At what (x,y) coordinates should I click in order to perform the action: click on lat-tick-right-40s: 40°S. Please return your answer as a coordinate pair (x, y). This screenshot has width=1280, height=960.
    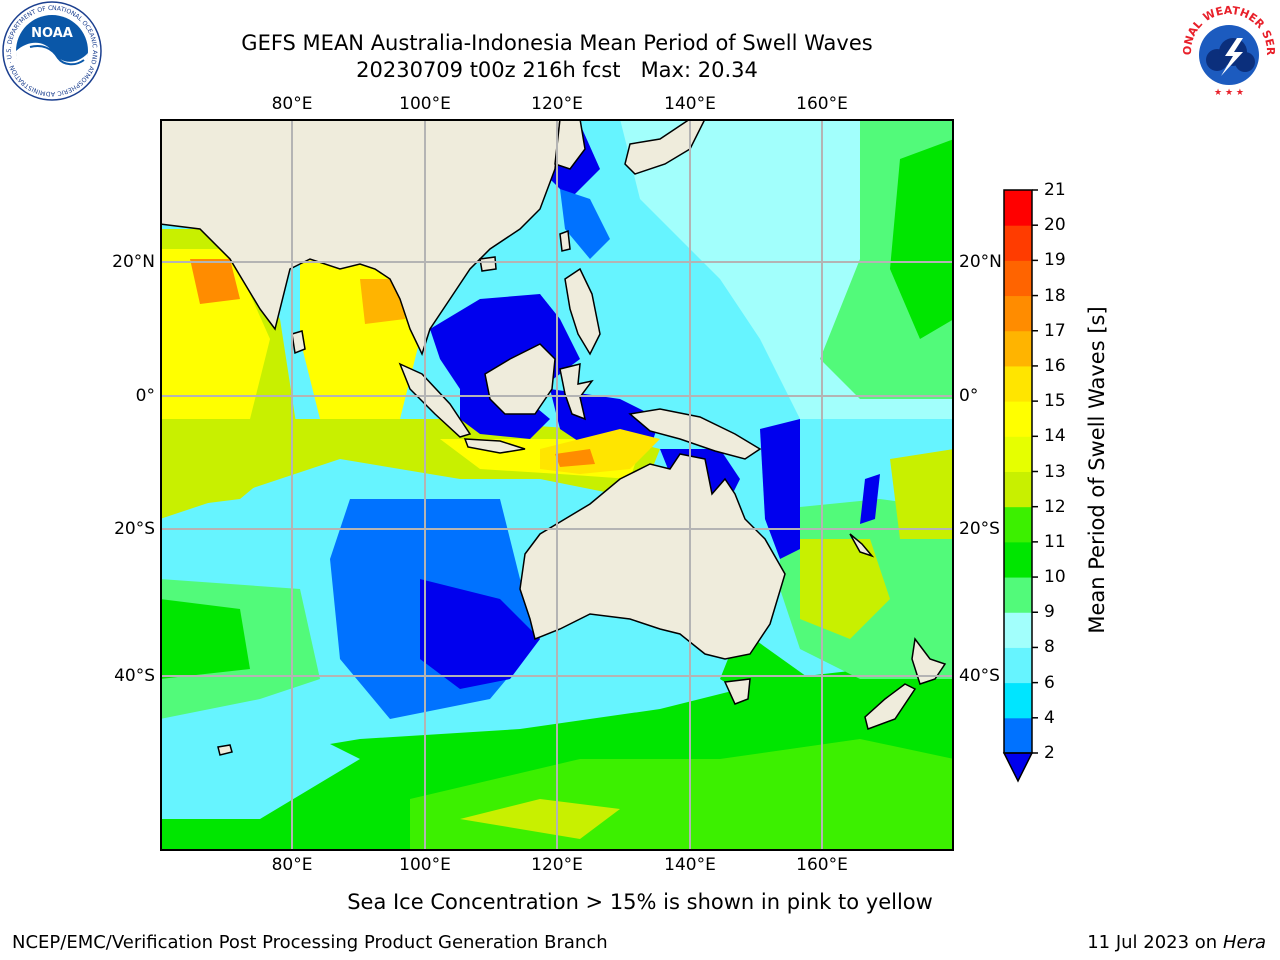
    Looking at the image, I should click on (979, 676).